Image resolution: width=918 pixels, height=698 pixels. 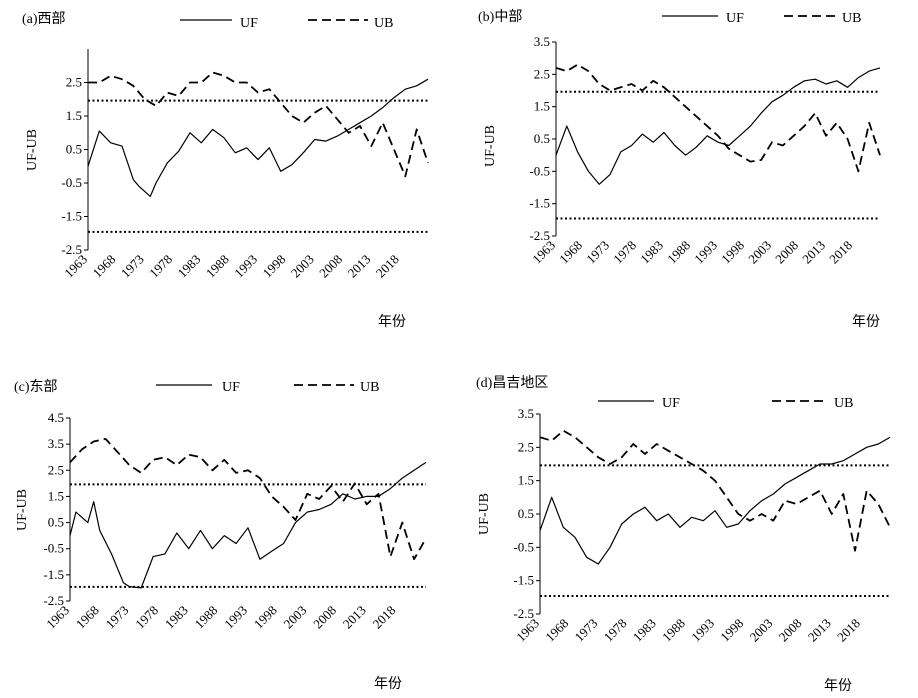 I want to click on y-tick-label: 4.5, so click(x=56, y=417).